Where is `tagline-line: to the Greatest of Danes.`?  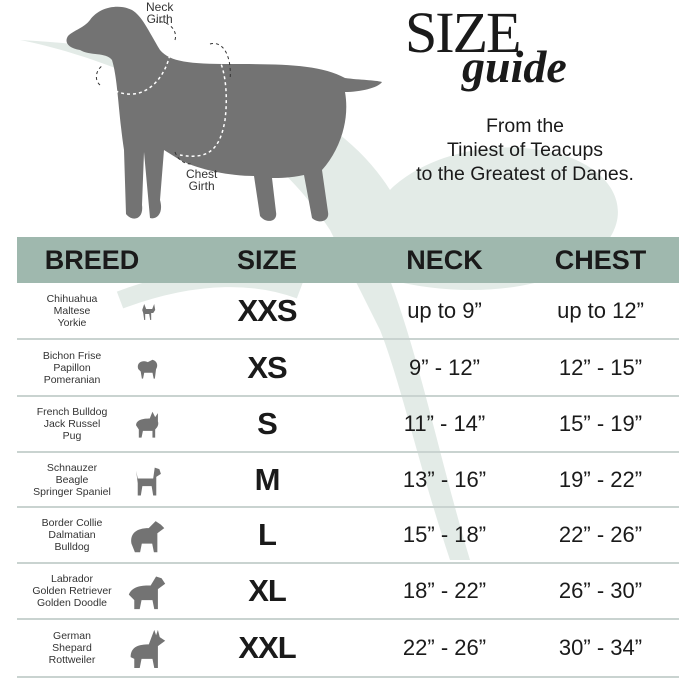 tagline-line: to the Greatest of Danes. is located at coordinates (525, 174).